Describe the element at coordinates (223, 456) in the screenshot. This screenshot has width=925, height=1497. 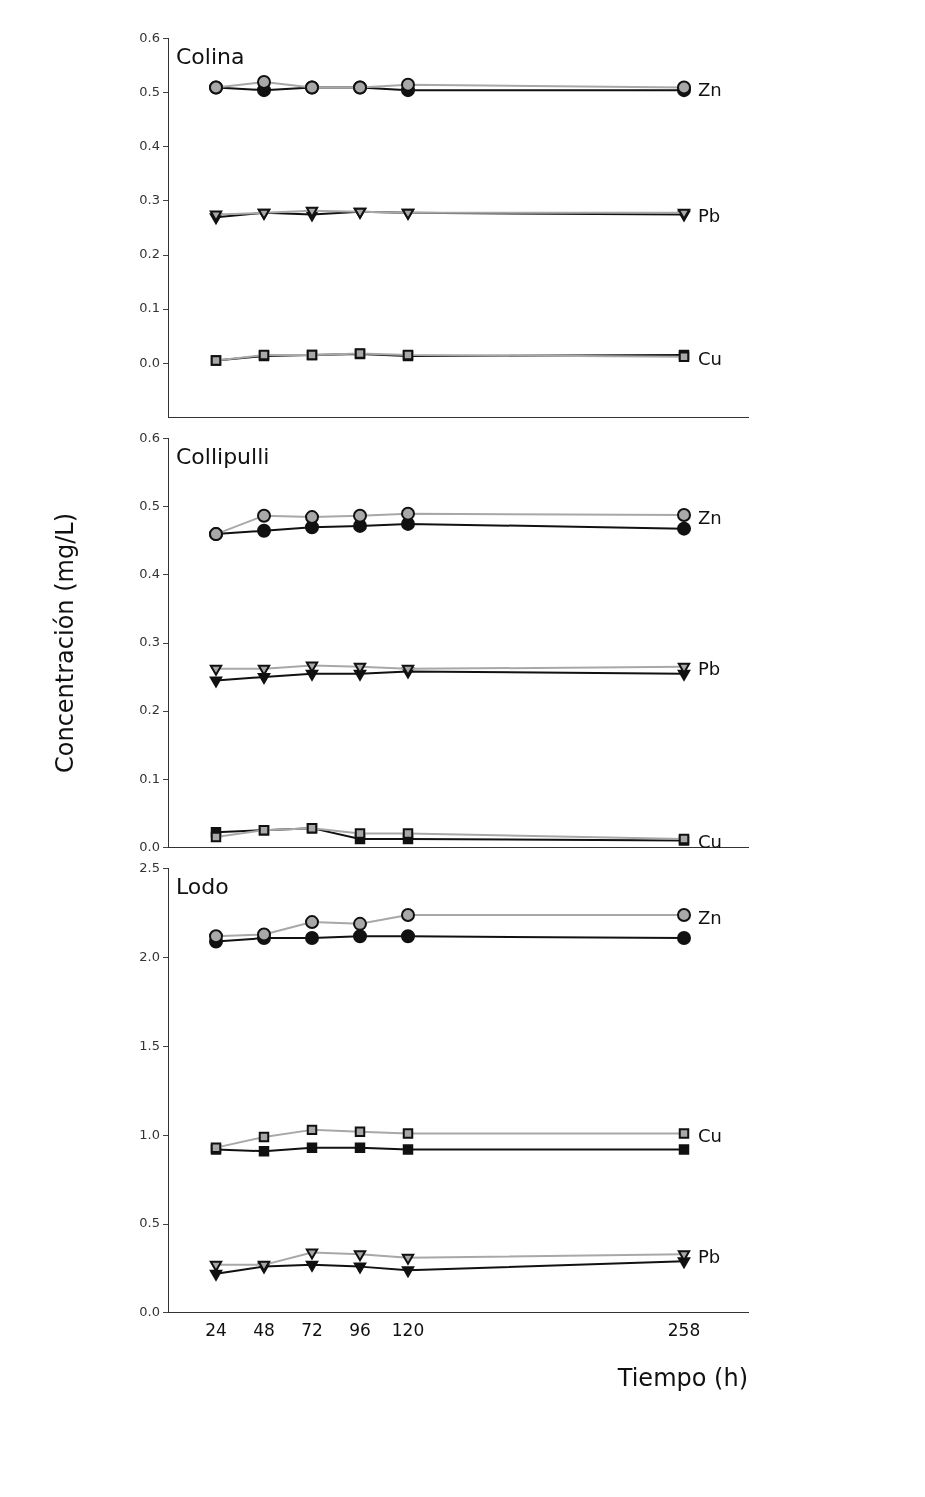
I see `chart-title: Collipulli` at that location.